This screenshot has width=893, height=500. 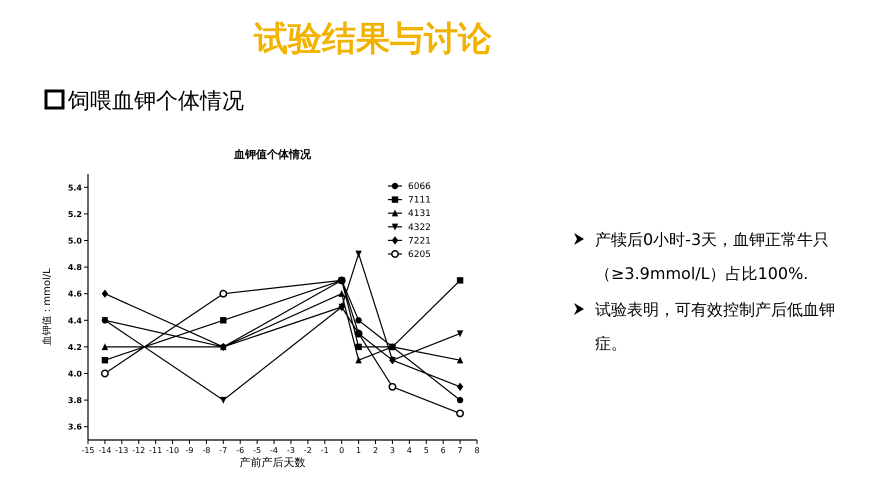 I want to click on x-tick-label: 7, so click(x=460, y=450).